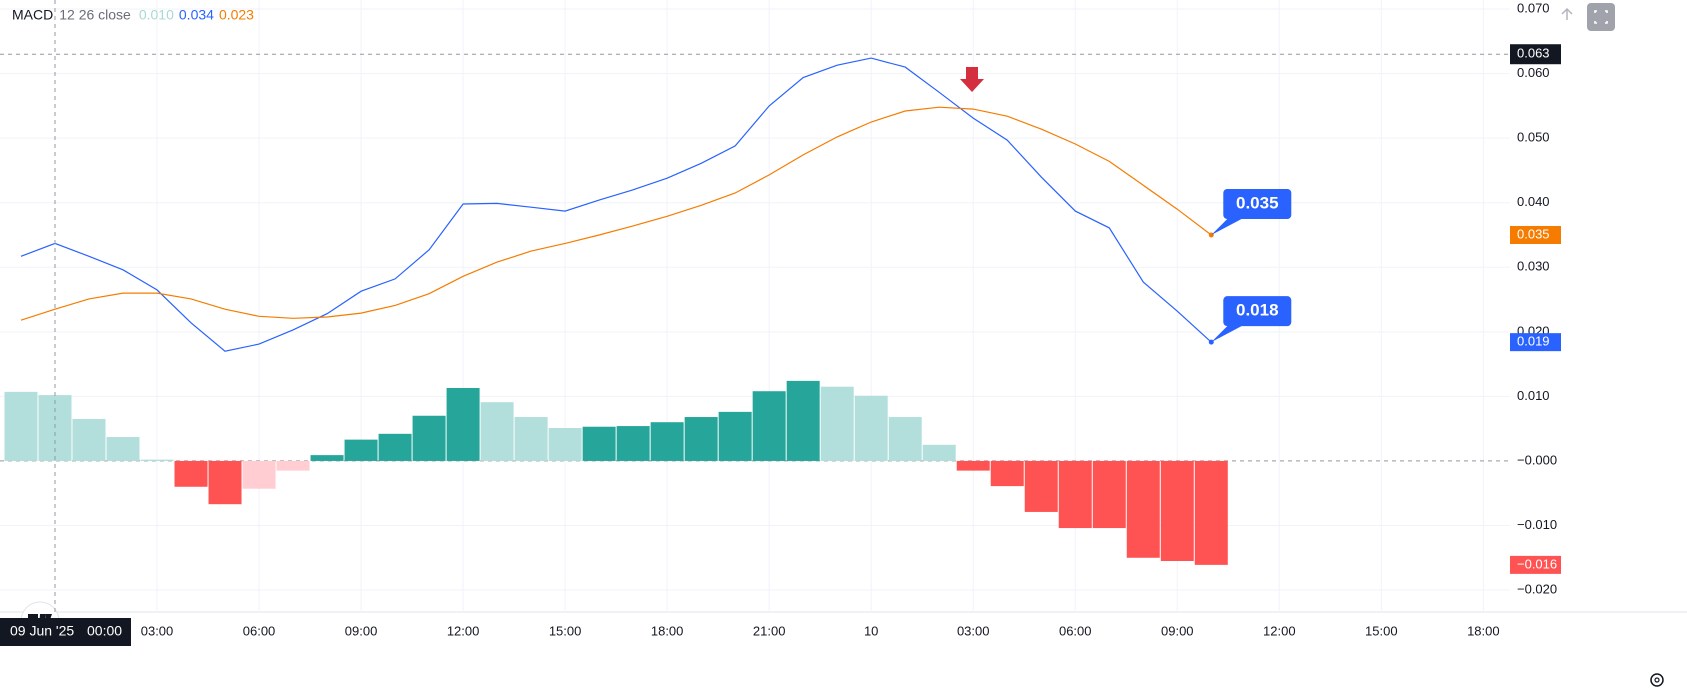 The image size is (1687, 697). What do you see at coordinates (871, 630) in the screenshot?
I see `x-tick-label: 10` at bounding box center [871, 630].